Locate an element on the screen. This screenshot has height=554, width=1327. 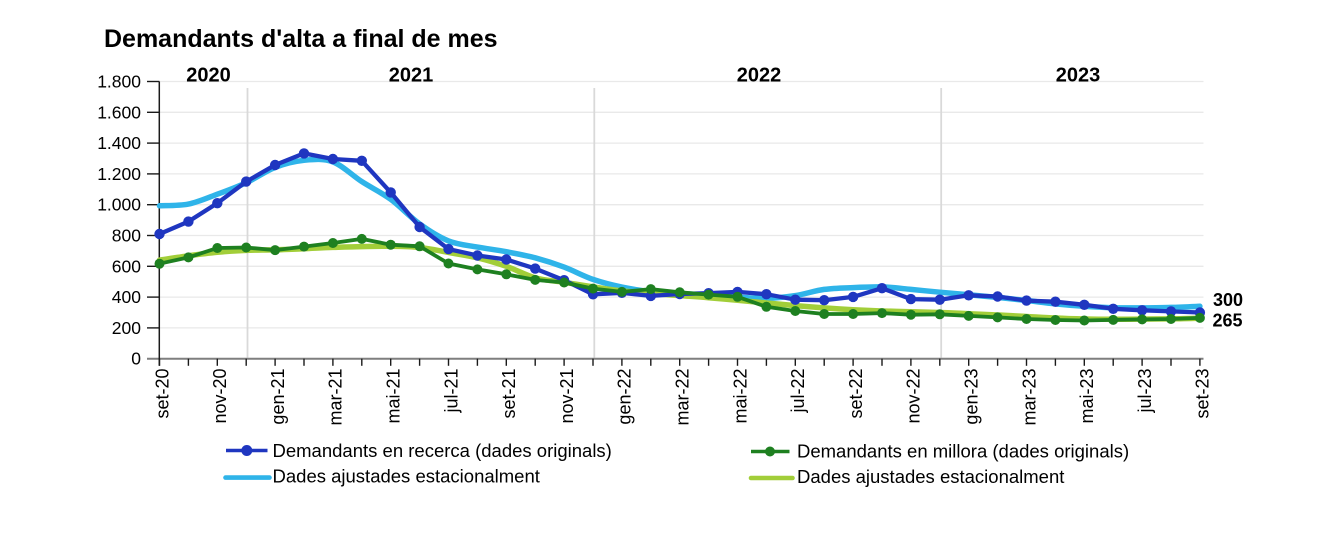
svg-text: jul-22 is located at coordinates (798, 391).